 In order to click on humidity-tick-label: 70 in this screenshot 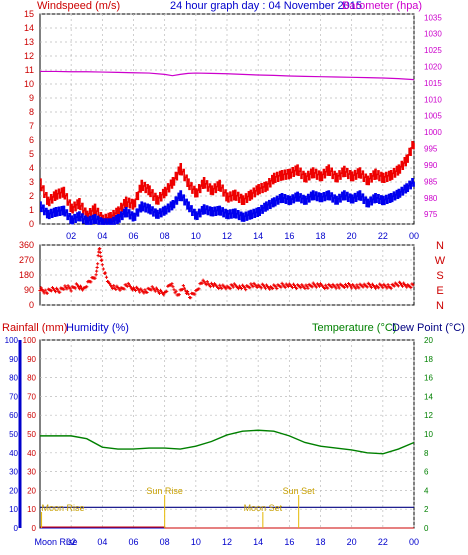, I will do `click(13, 396)`.